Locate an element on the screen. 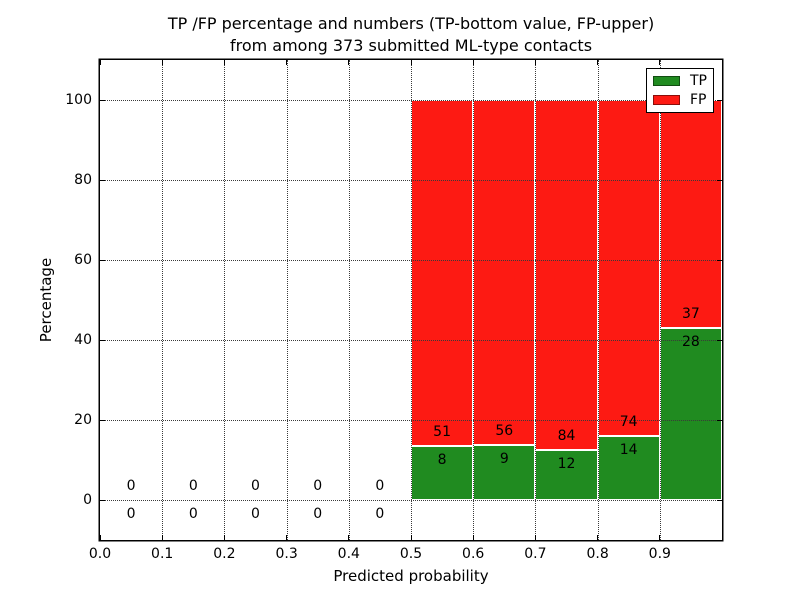 The width and height of the screenshot is (800, 600). x-axis-label: Predicted probability is located at coordinates (411, 576).